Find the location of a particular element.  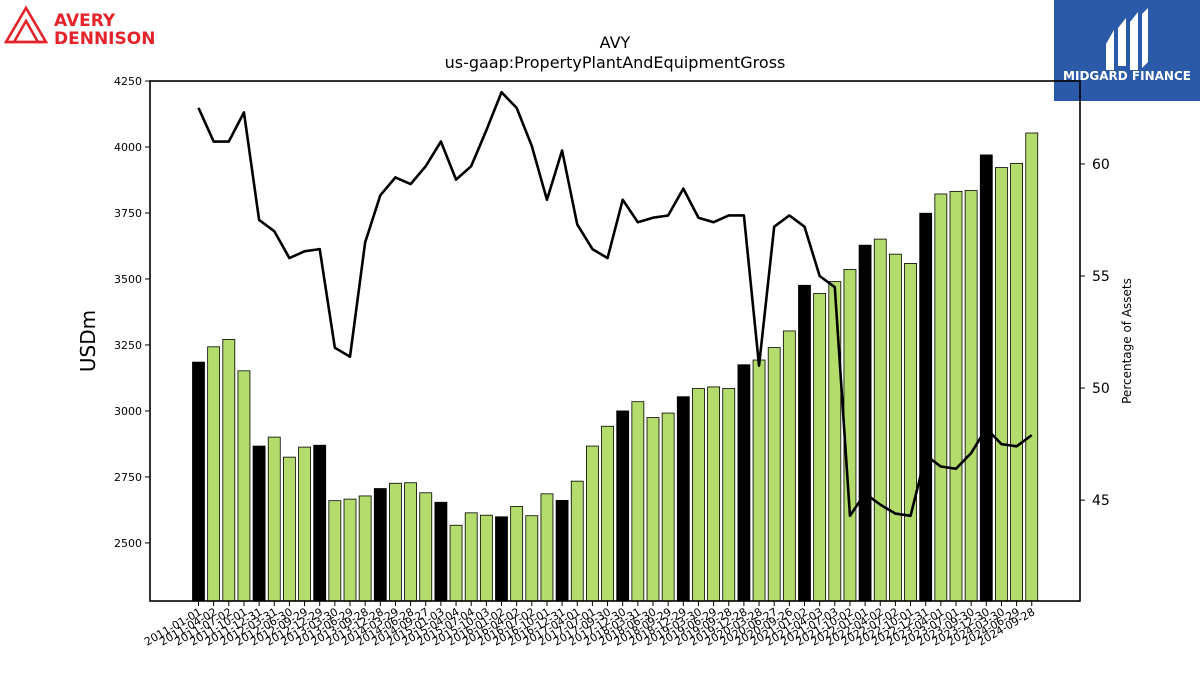

avery-dennison-logo: AVERY DENNISON is located at coordinates (79, 26).